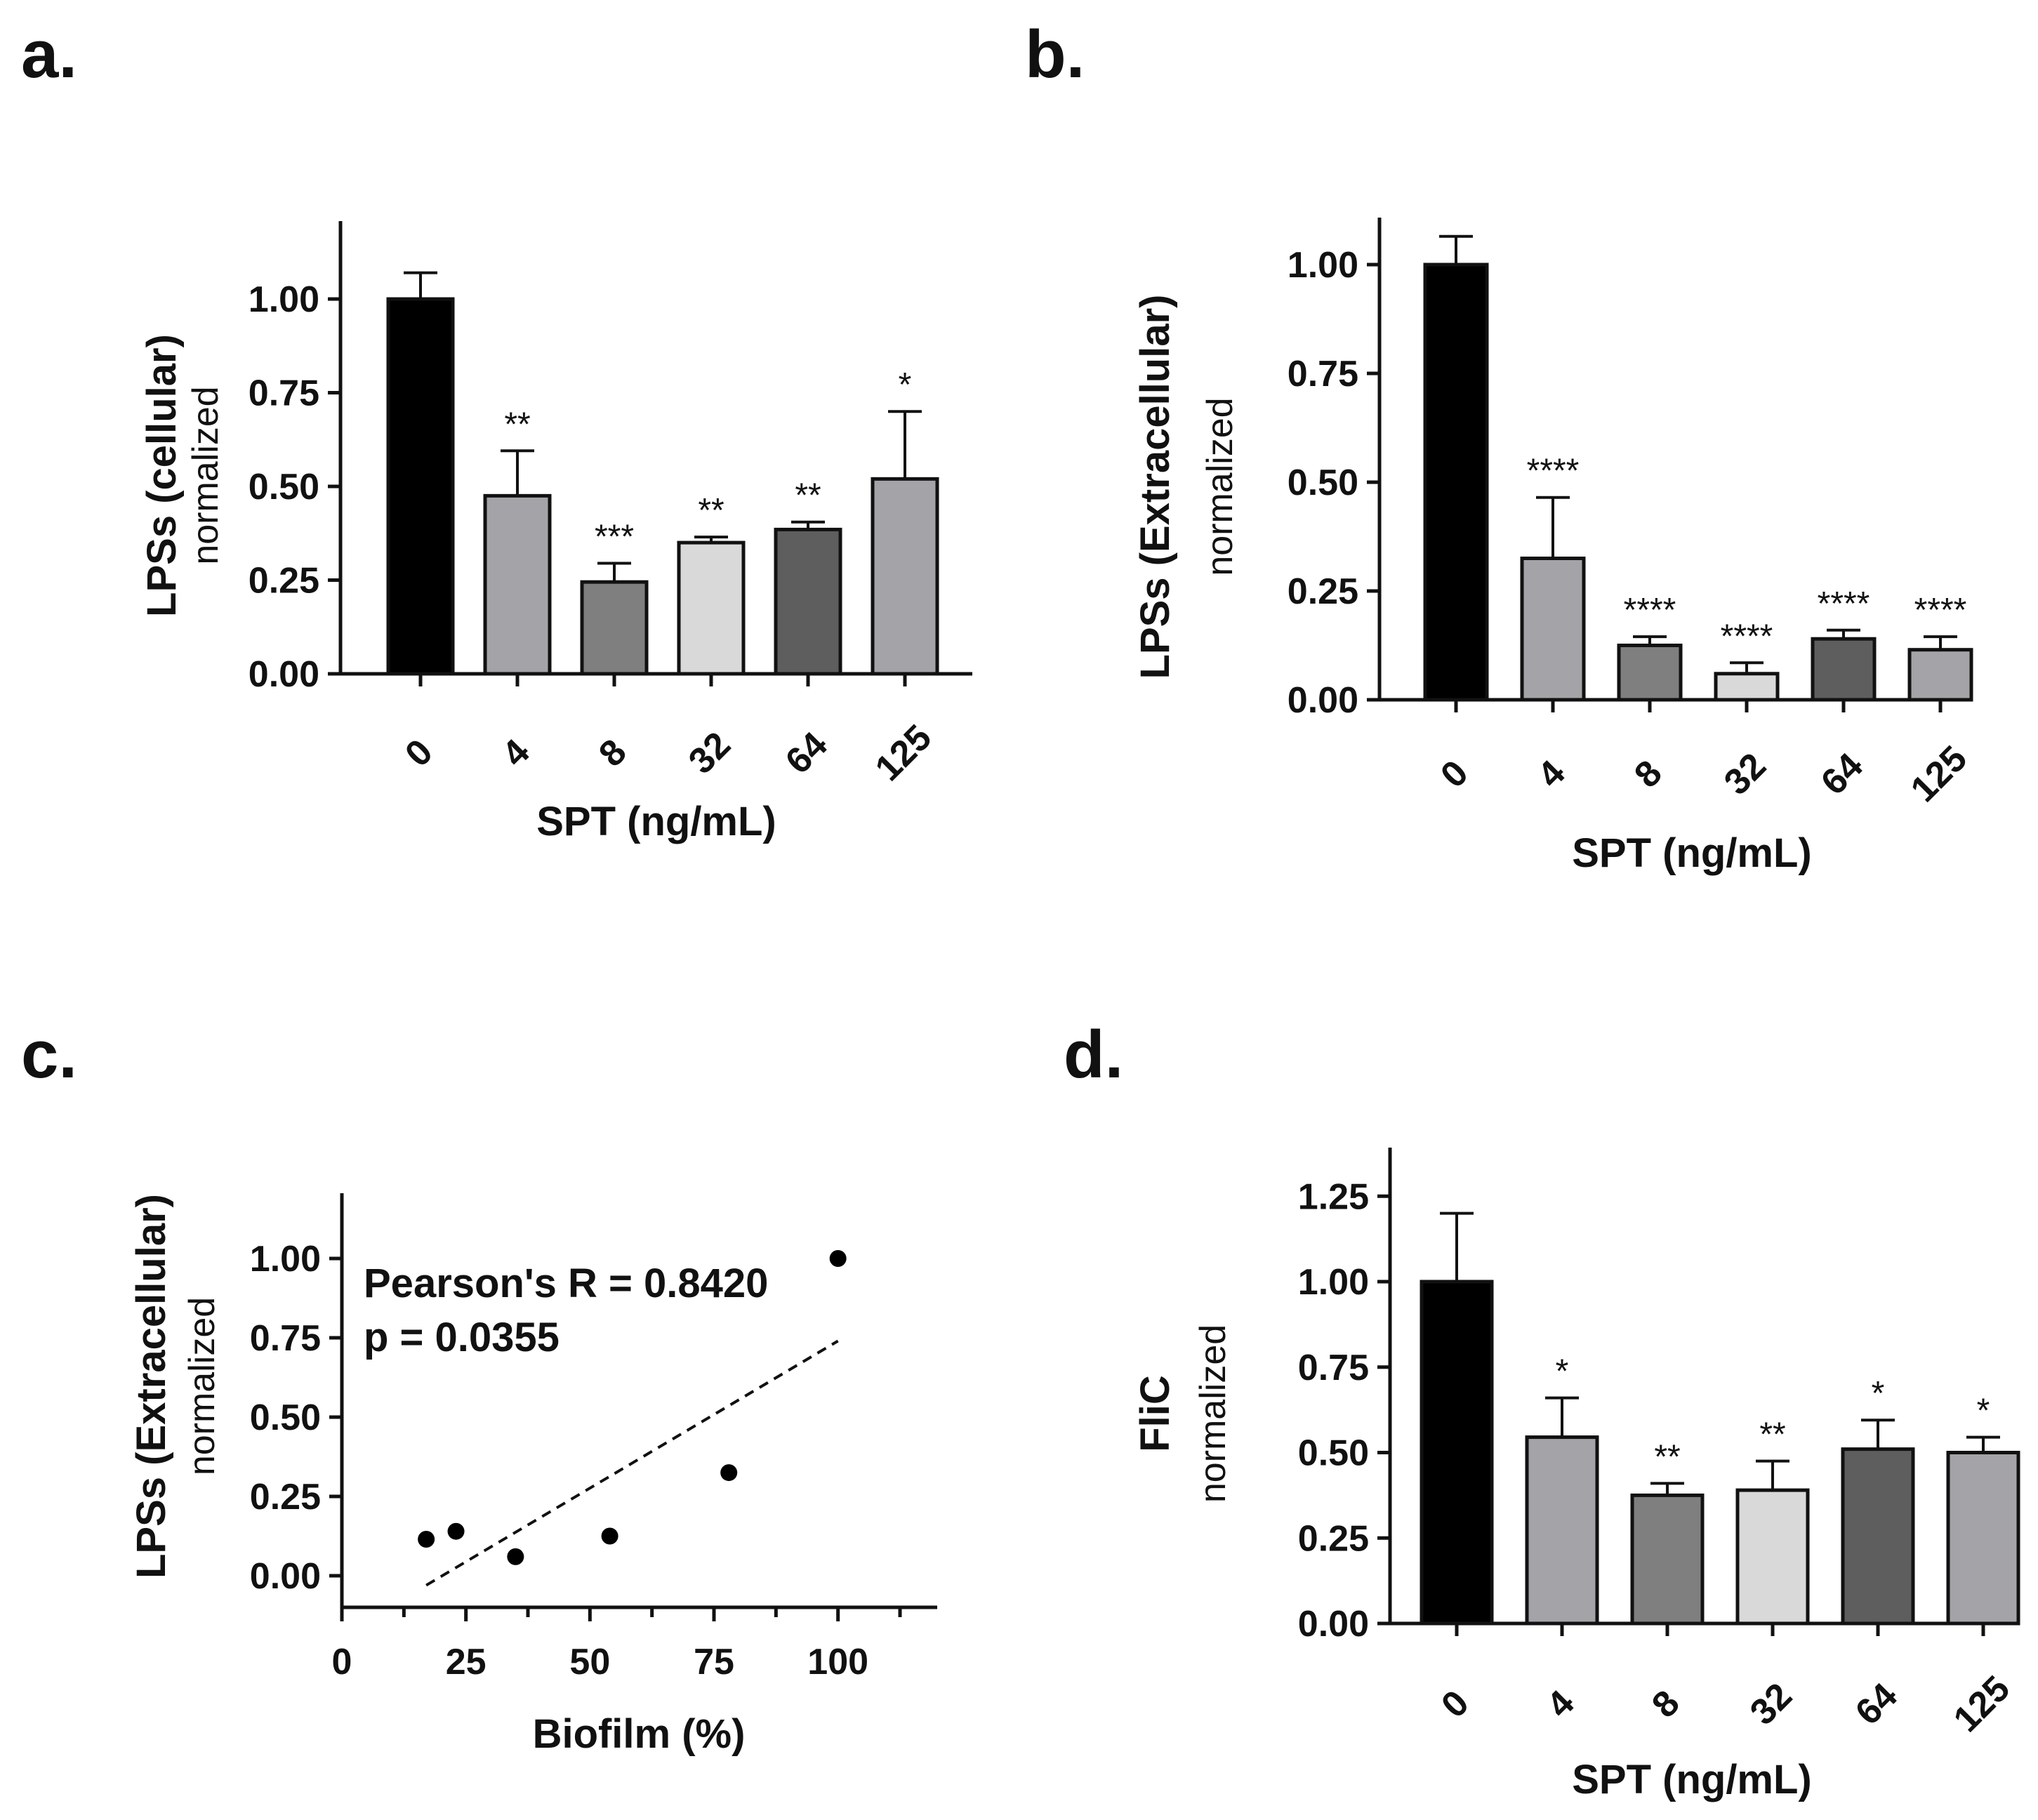  Describe the element at coordinates (614, 536) in the screenshot. I see `significance-label: ***` at that location.